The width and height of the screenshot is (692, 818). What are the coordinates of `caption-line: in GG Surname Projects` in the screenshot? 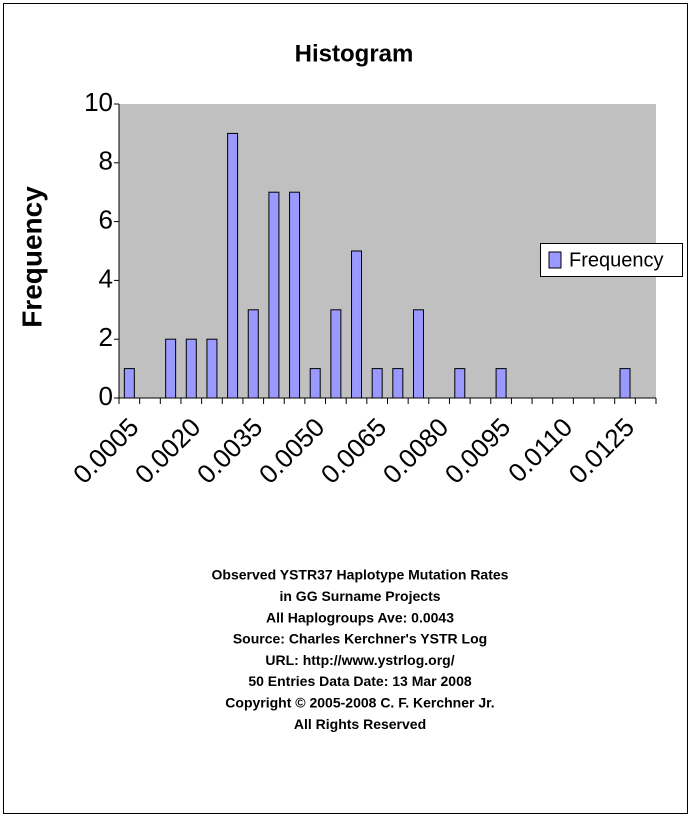 It's located at (359, 596).